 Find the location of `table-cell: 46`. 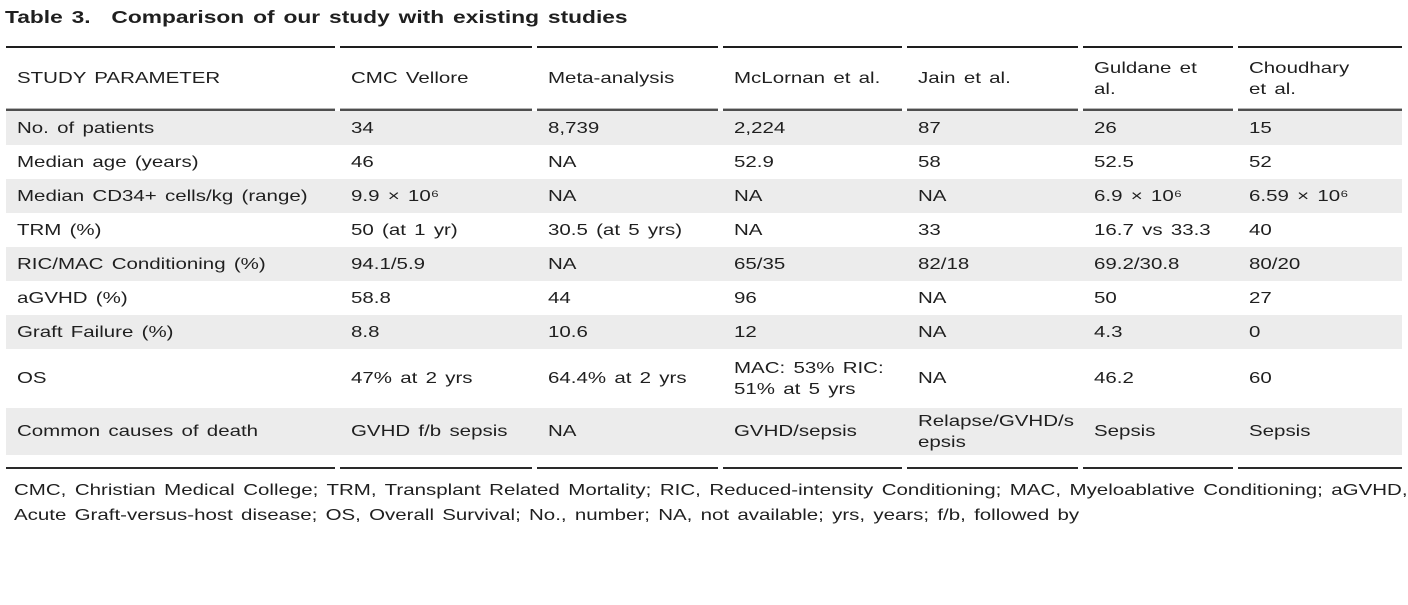

table-cell: 46 is located at coordinates (438, 162).